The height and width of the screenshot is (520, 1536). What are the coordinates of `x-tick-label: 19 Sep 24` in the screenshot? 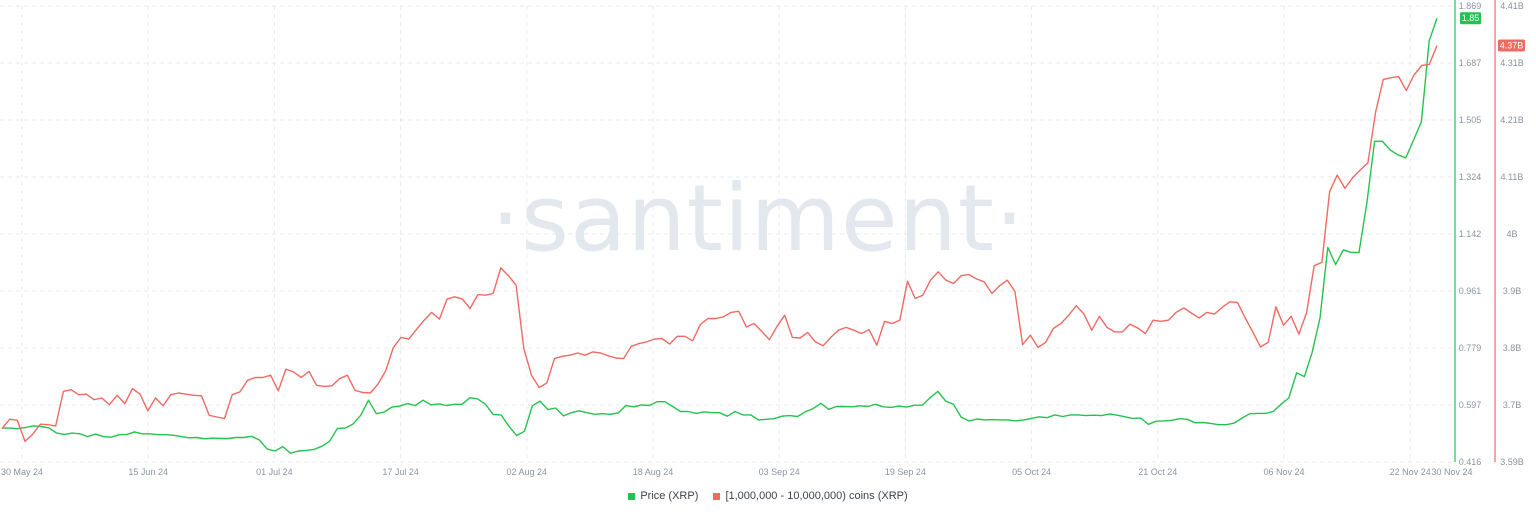 It's located at (905, 472).